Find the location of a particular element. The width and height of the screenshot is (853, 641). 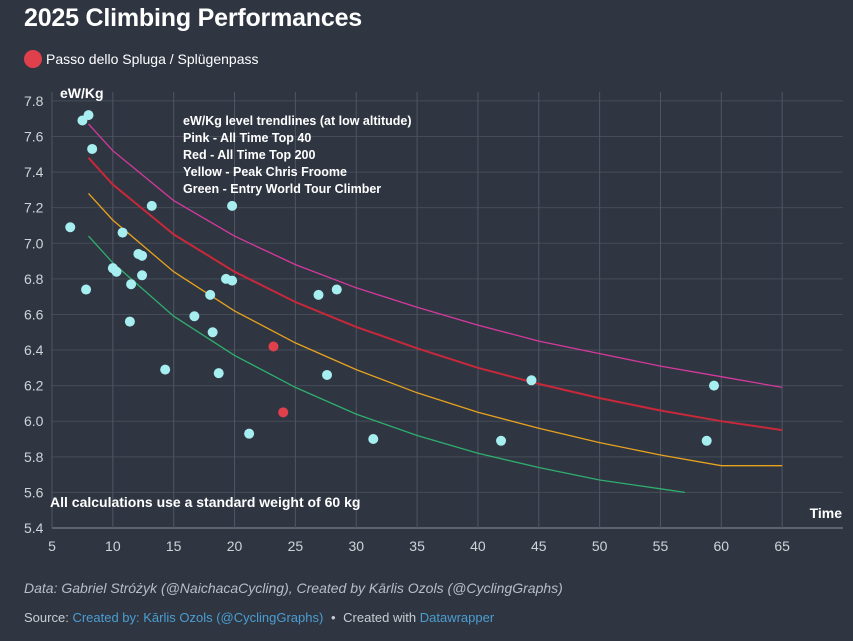

x-tick-label: 5 is located at coordinates (52, 546).